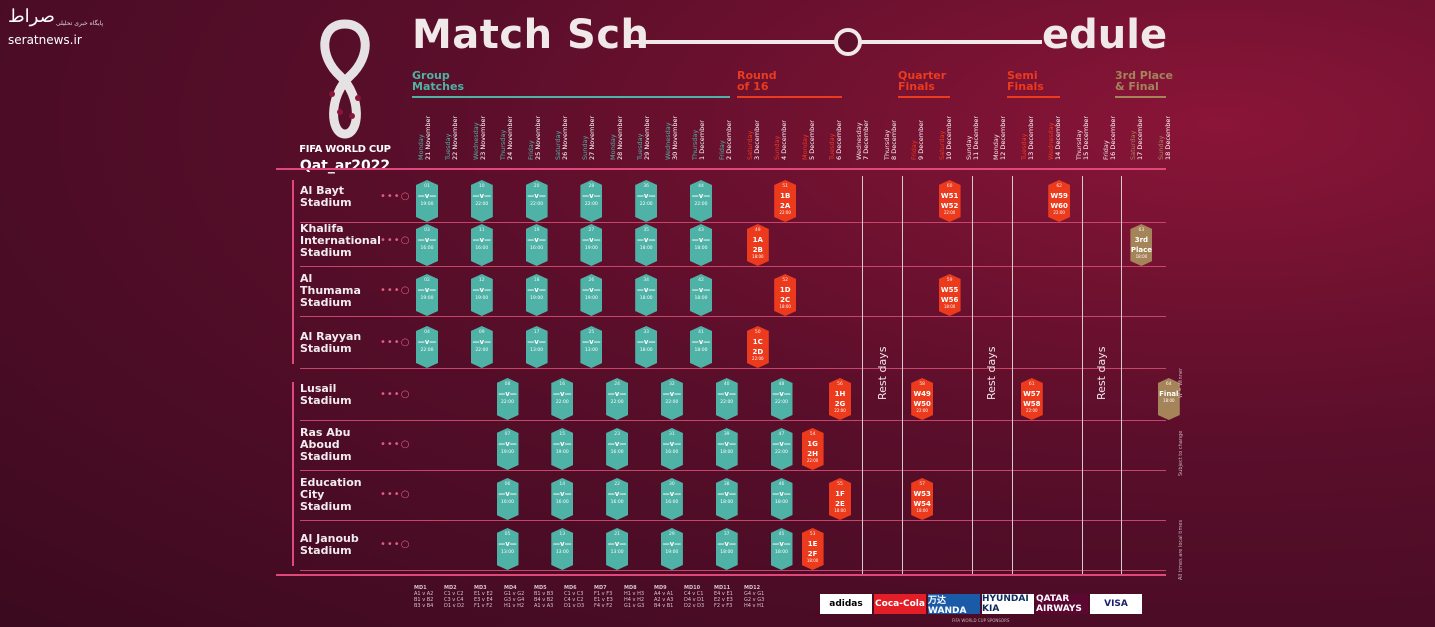  Describe the element at coordinates (839, 140) in the screenshot. I see `day-date: 6 December` at that location.